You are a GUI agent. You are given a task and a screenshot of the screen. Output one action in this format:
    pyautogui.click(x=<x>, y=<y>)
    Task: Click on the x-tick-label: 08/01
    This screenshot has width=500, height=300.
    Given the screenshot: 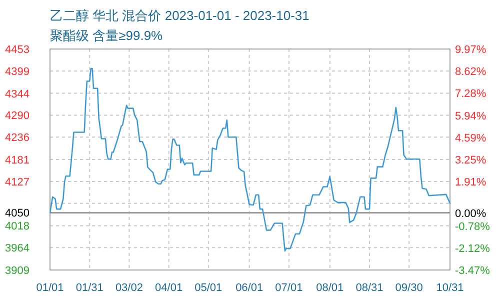 What is the action you would take?
    pyautogui.click(x=330, y=288)
    